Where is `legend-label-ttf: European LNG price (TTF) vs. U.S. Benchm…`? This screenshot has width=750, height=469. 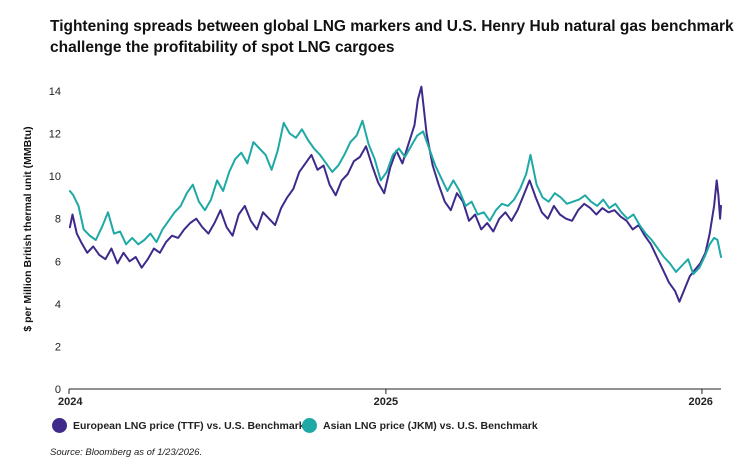 legend-label-ttf: European LNG price (TTF) vs. U.S. Benchm… is located at coordinates (189, 425).